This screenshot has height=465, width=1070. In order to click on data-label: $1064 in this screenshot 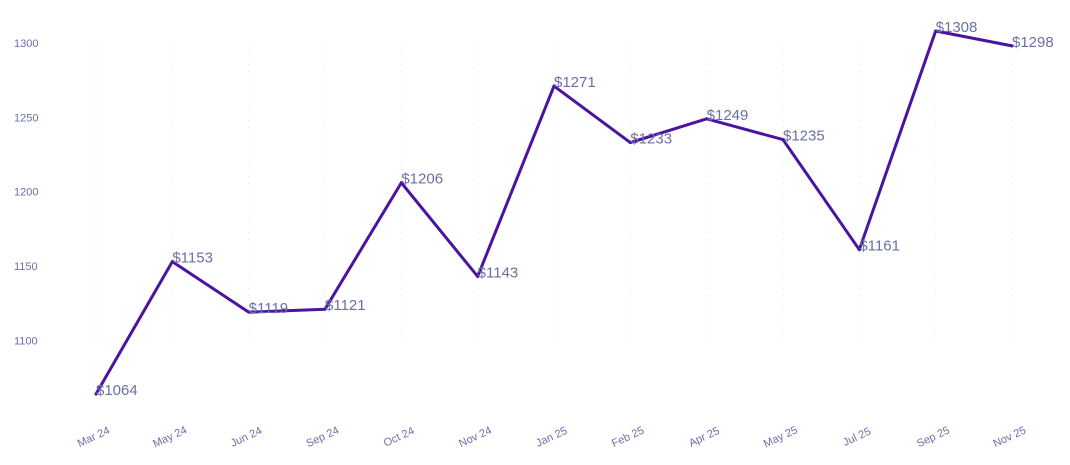, I will do `click(117, 390)`.